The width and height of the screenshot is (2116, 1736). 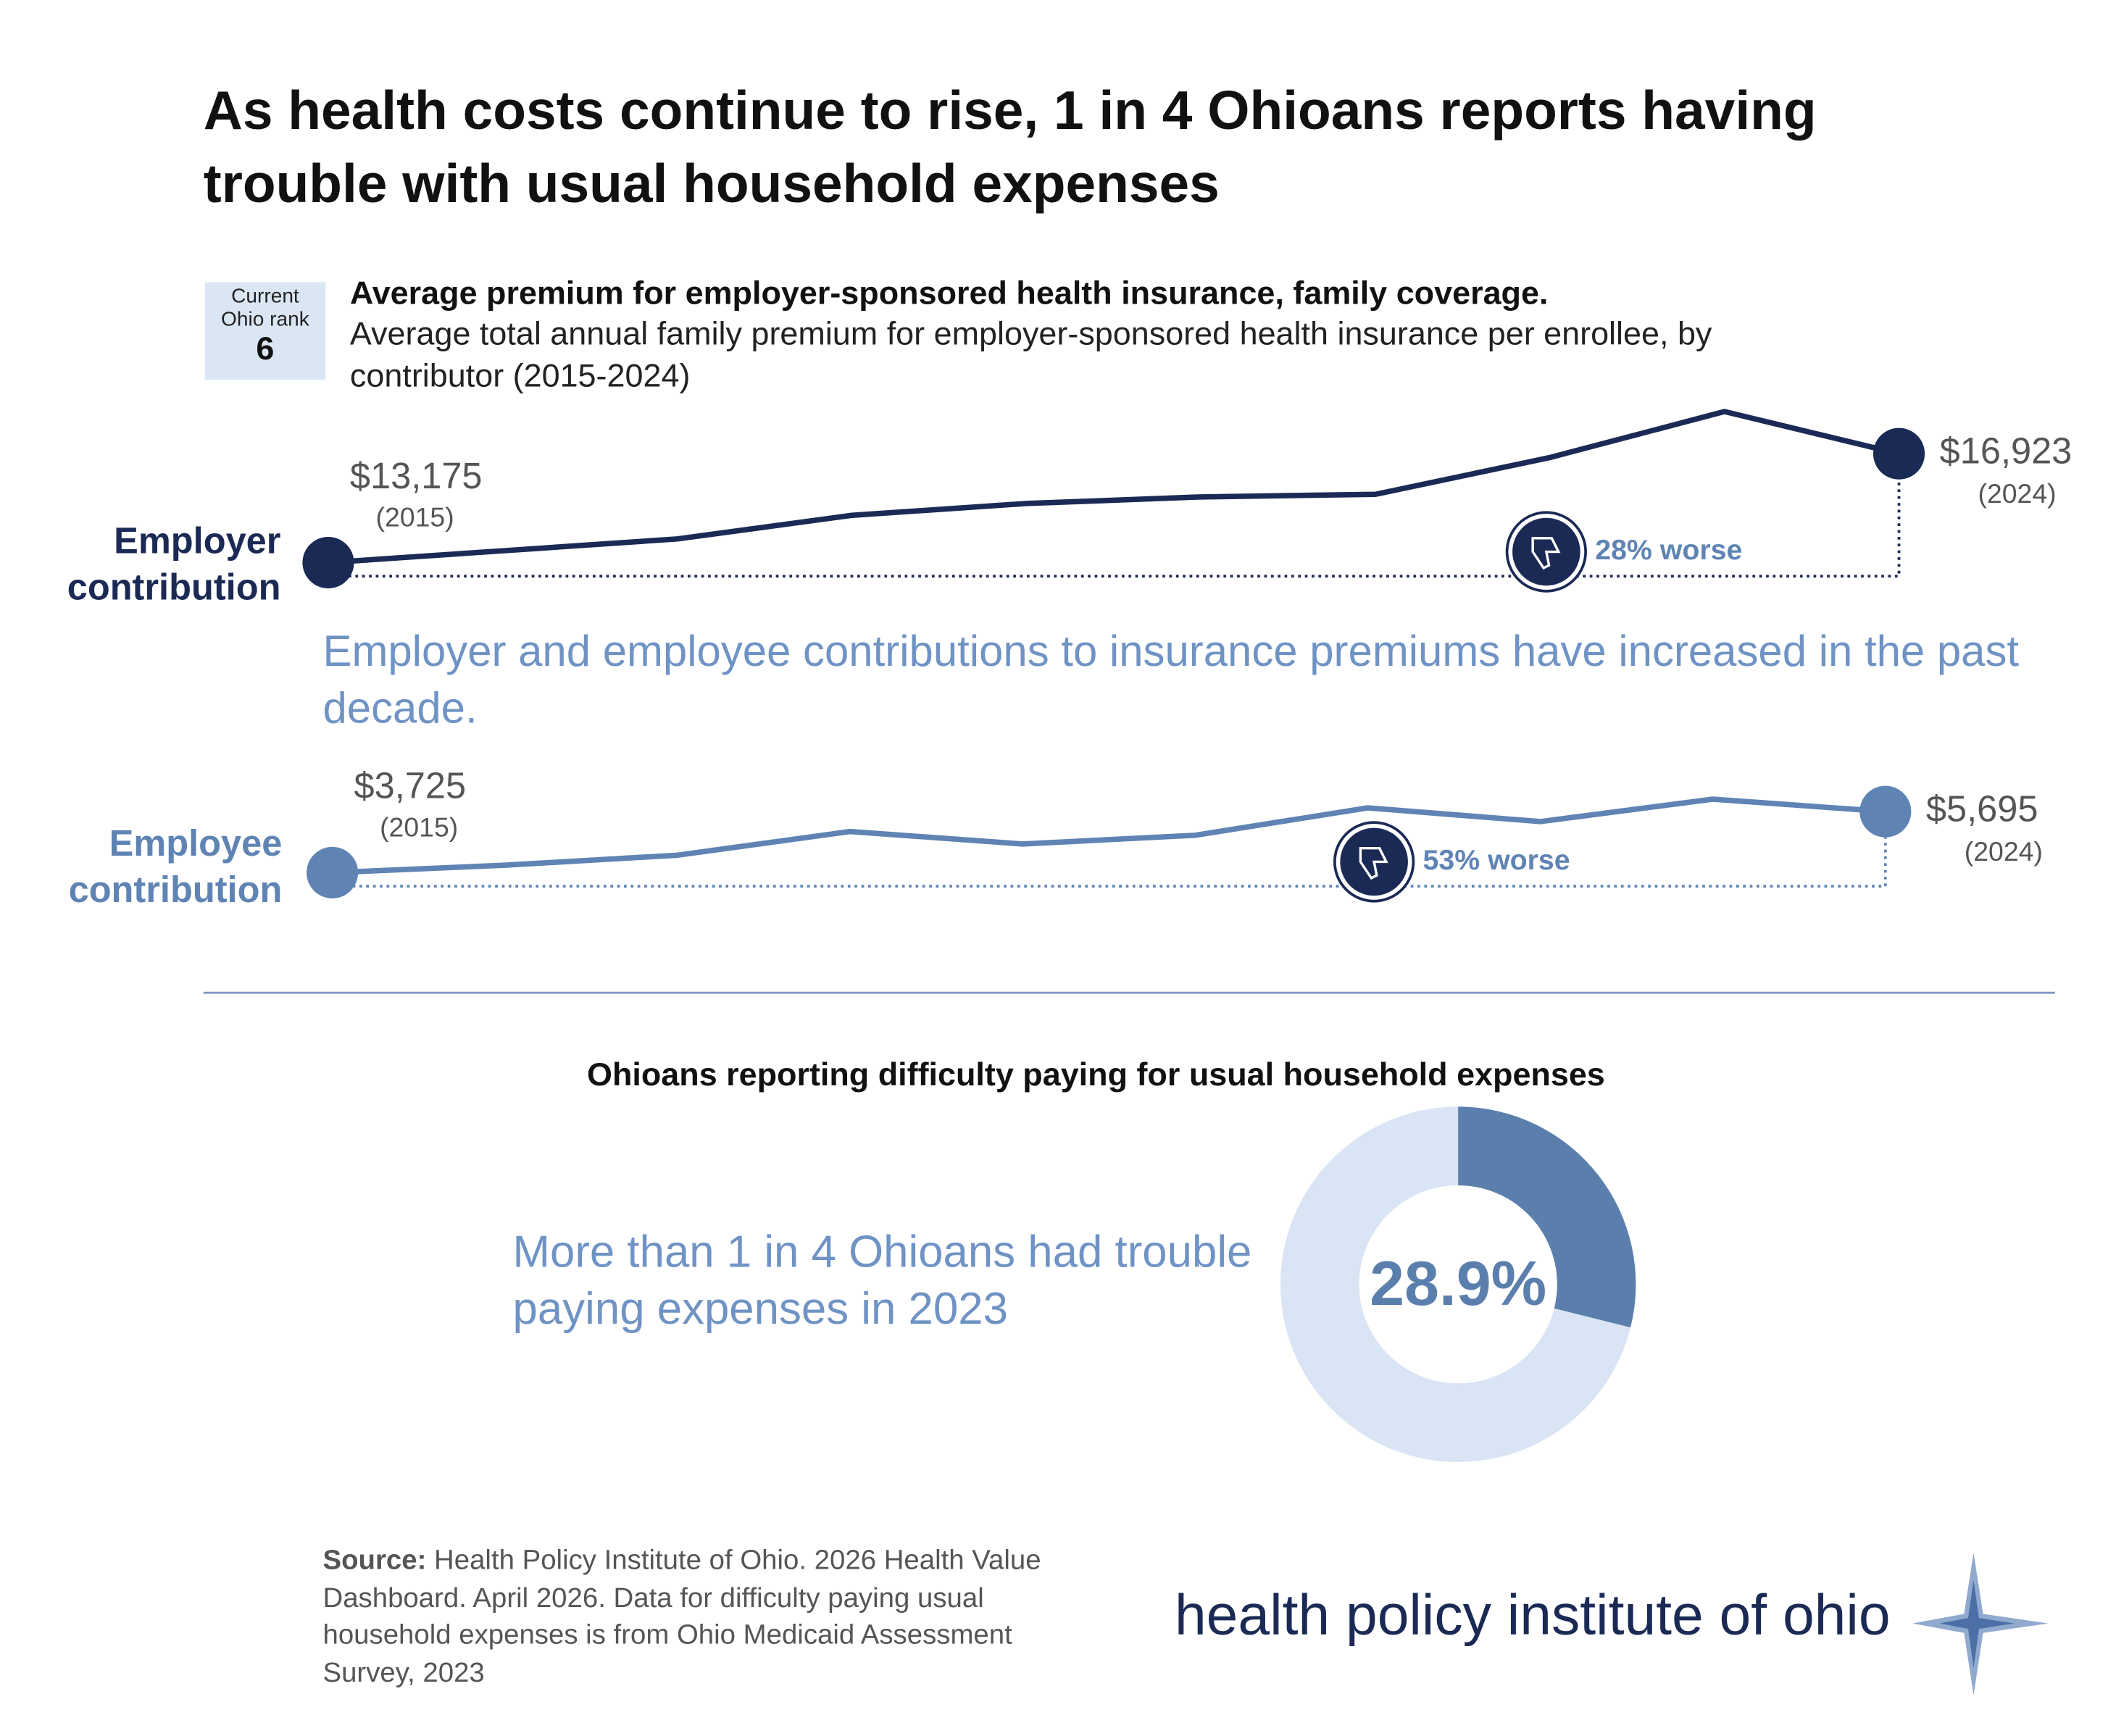 What do you see at coordinates (1533, 1615) in the screenshot?
I see `logo-text: health policy institute of ohio` at bounding box center [1533, 1615].